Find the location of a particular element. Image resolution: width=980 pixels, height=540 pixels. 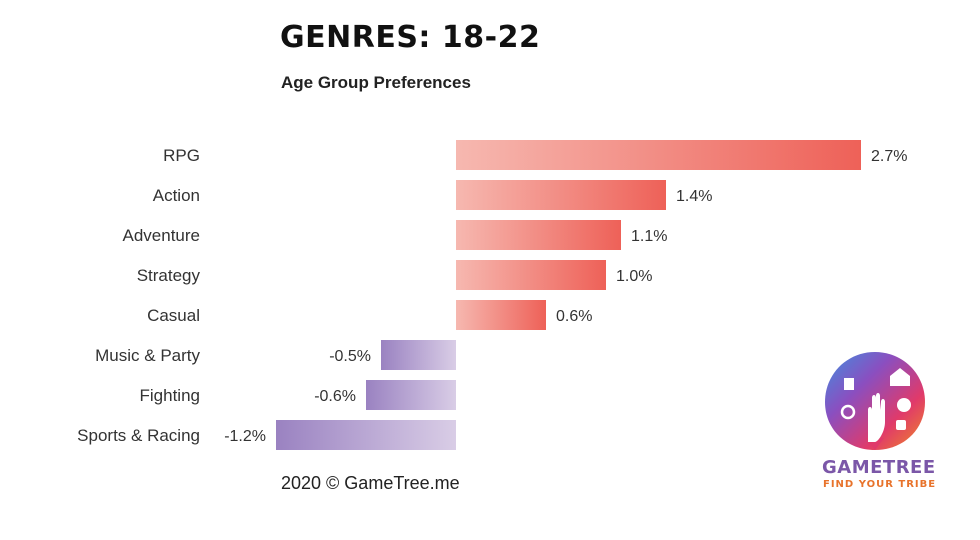

value-label: -0.5% is located at coordinates (350, 356).